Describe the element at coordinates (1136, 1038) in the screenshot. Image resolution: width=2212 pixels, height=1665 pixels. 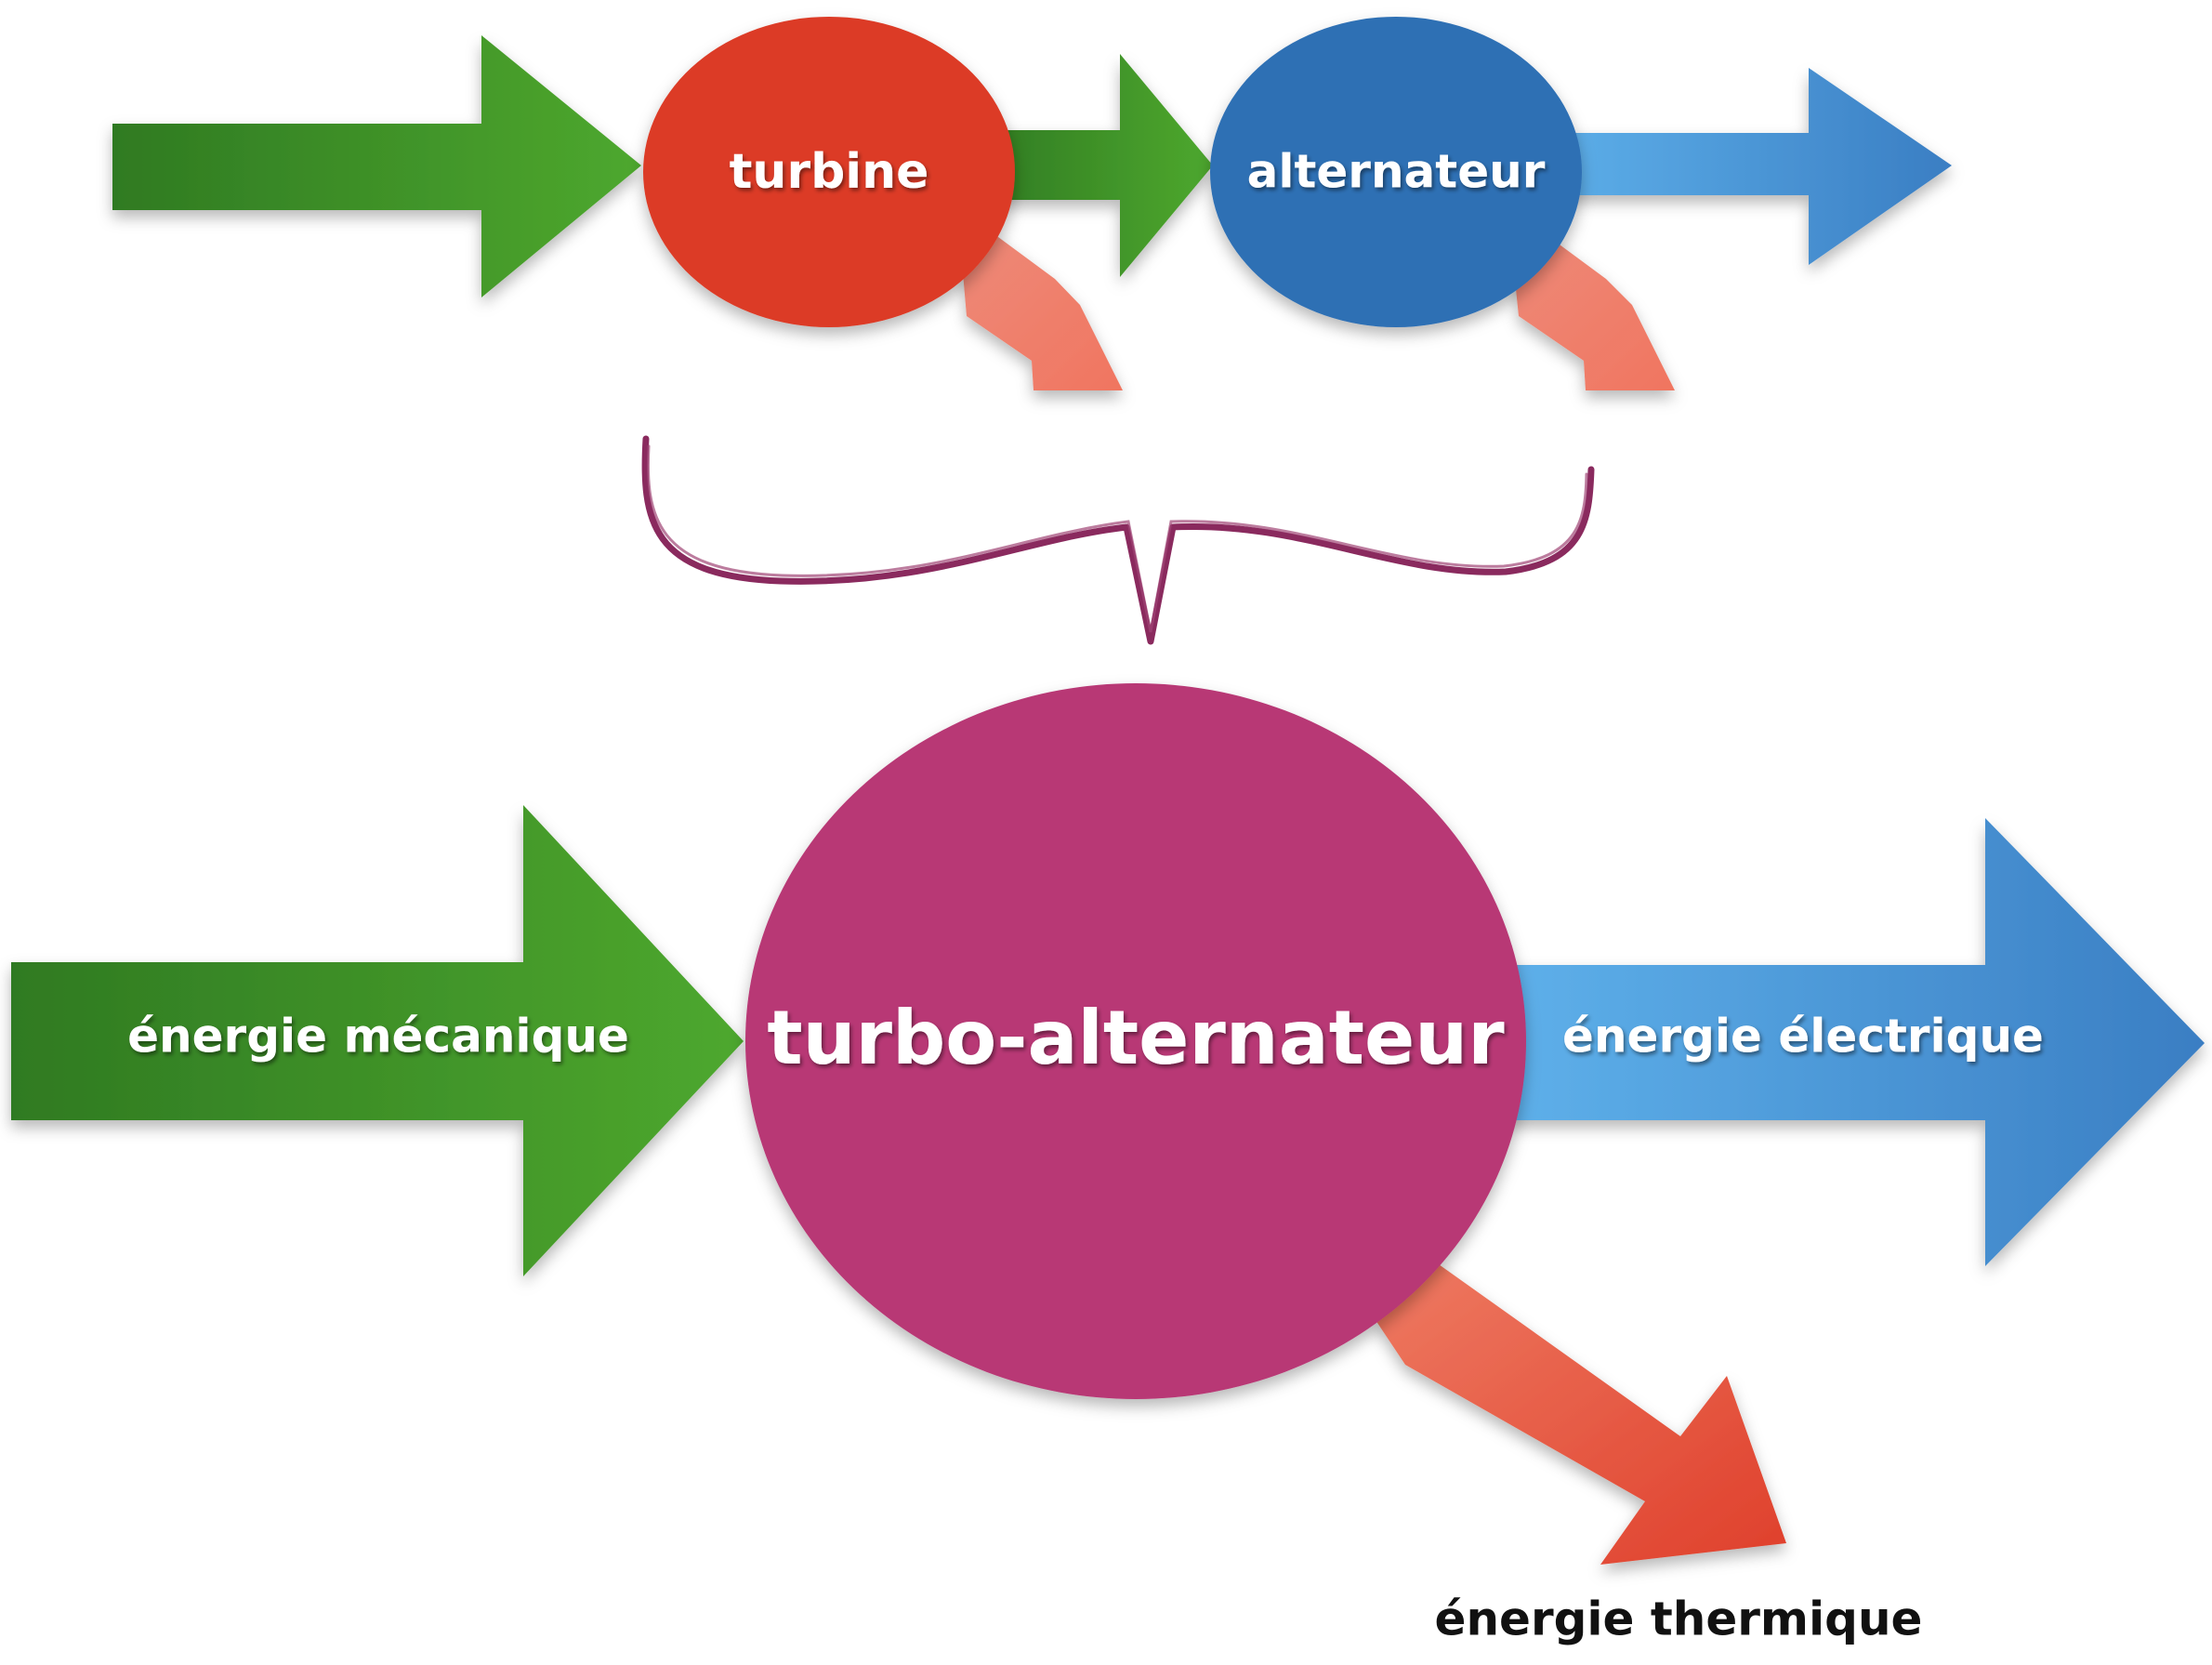
I see `turbo-alternateur-label: turbo-alternateur` at that location.